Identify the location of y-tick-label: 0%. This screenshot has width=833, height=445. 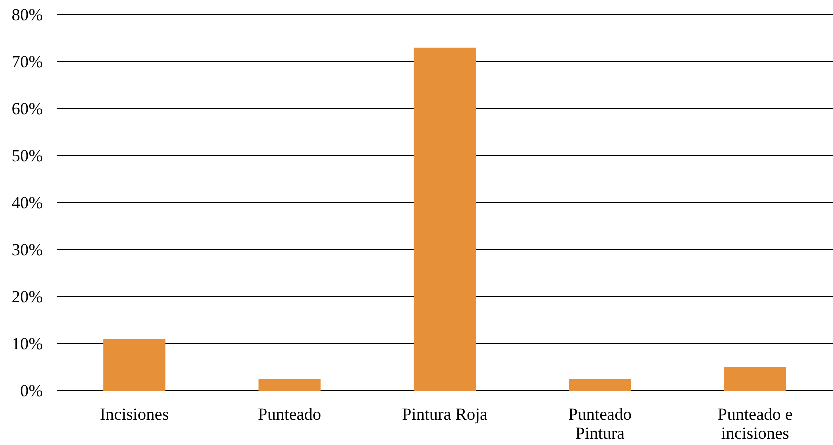
(31, 390).